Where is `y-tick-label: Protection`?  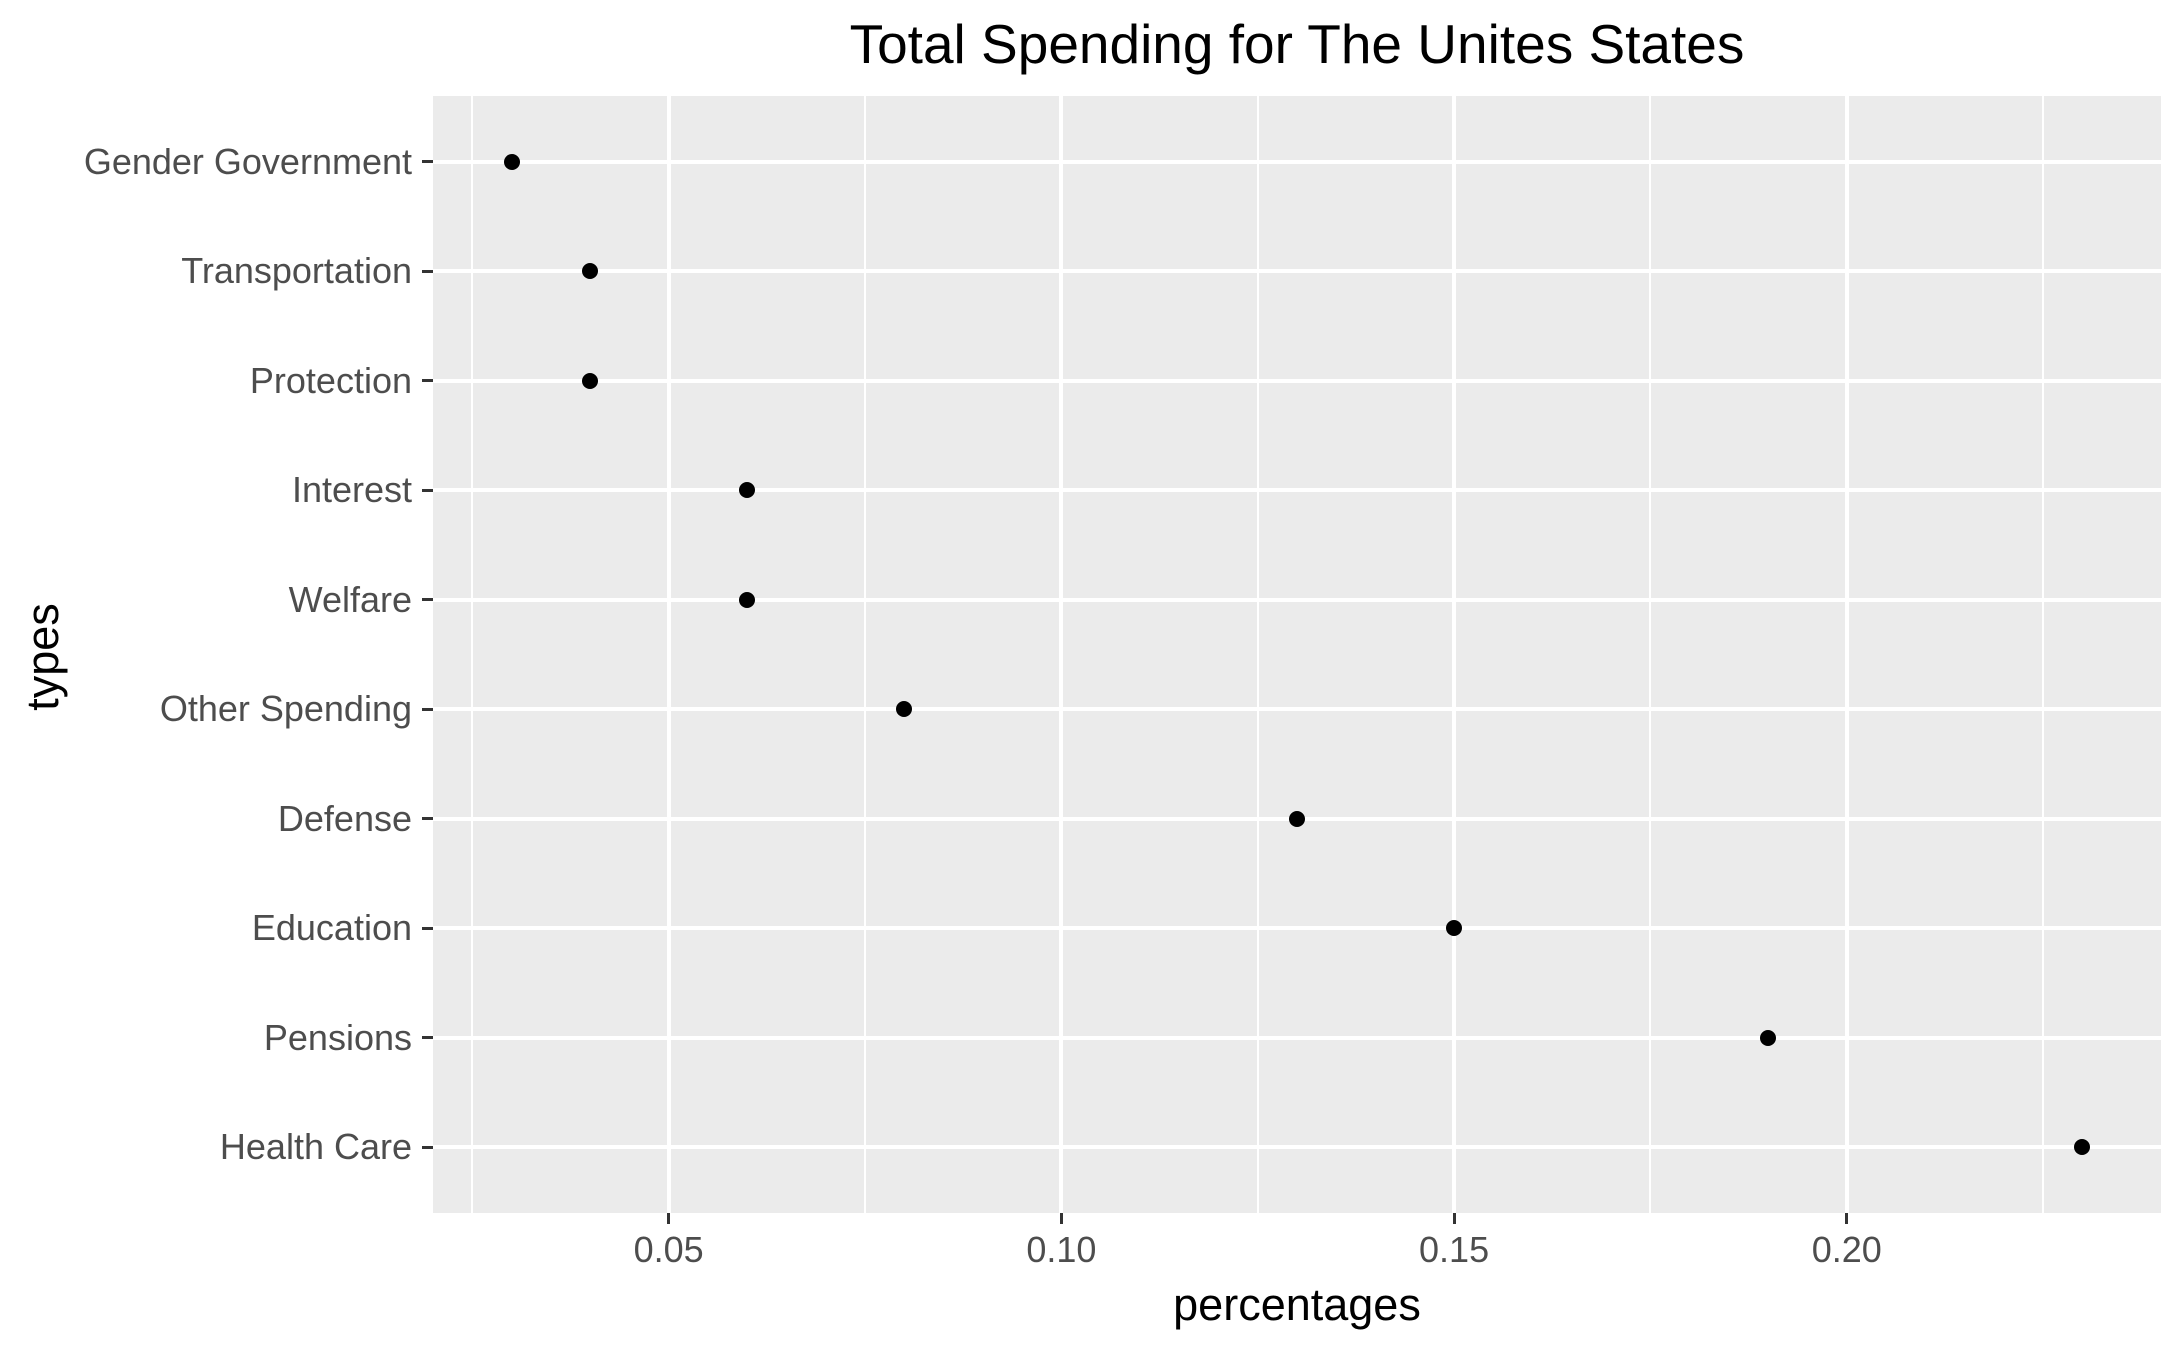
y-tick-label: Protection is located at coordinates (330, 380).